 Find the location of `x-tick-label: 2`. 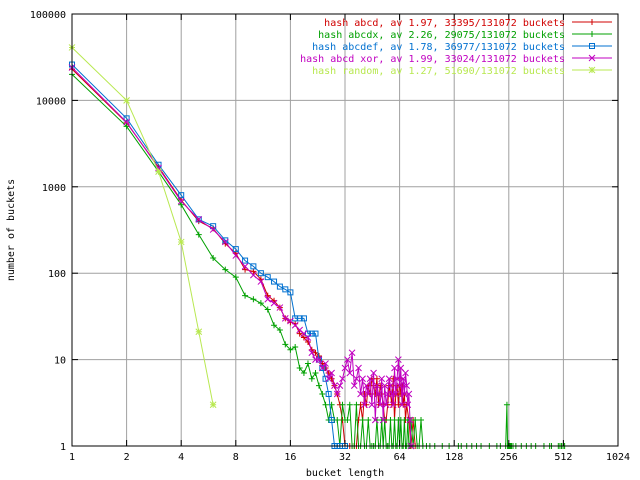

x-tick-label: 2 is located at coordinates (127, 457).